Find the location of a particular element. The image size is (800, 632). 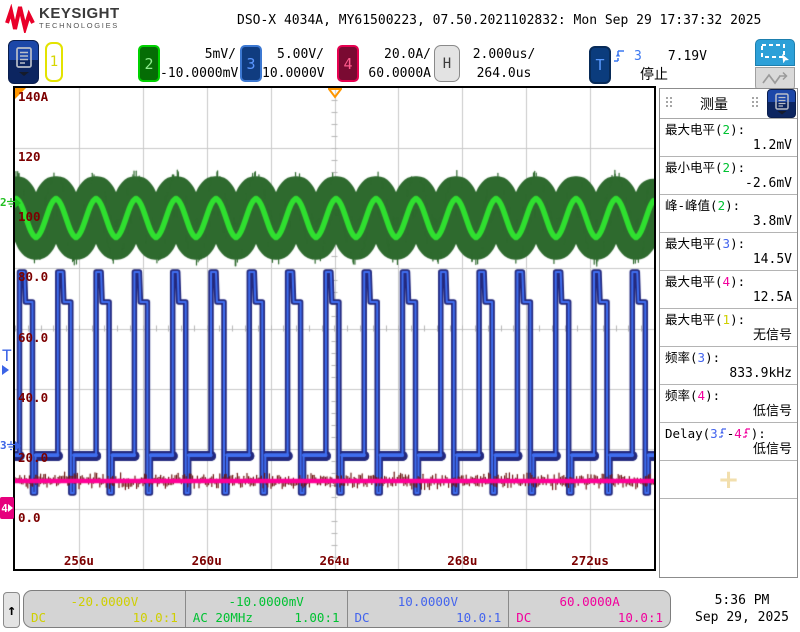

channel-1-button: 1 is located at coordinates (54, 62).